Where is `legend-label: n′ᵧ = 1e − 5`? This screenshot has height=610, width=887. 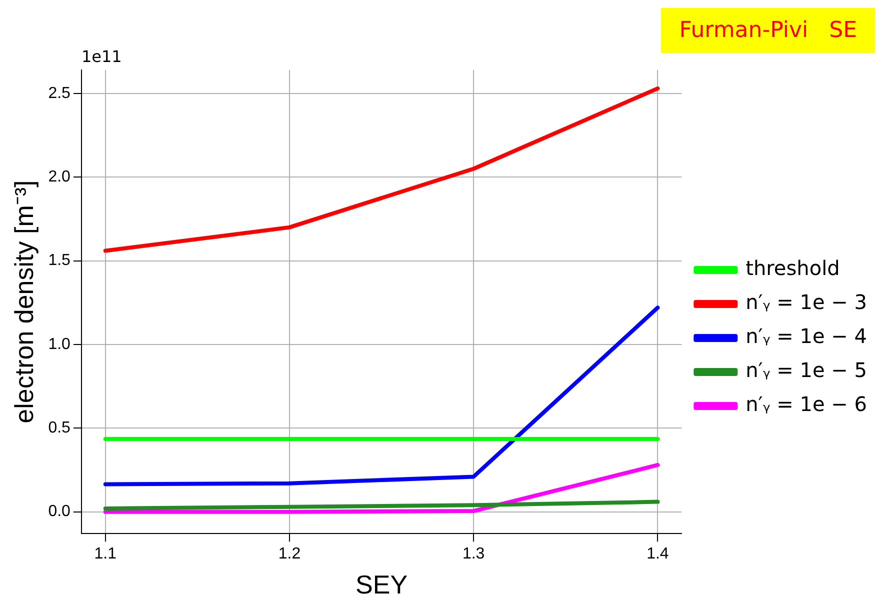
legend-label: n′ᵧ = 1e − 5 is located at coordinates (807, 370).